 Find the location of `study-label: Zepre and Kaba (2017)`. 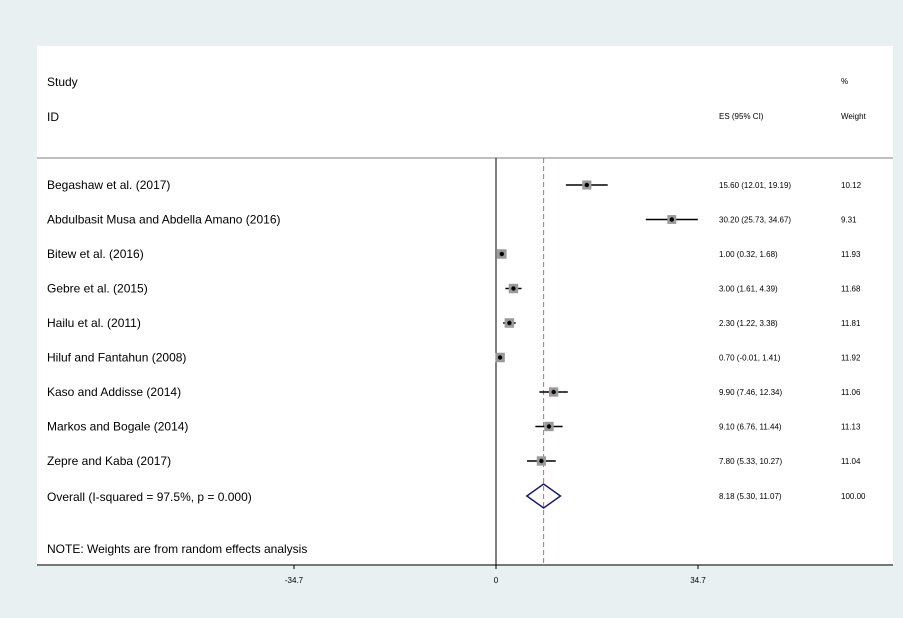

study-label: Zepre and Kaba (2017) is located at coordinates (109, 461).